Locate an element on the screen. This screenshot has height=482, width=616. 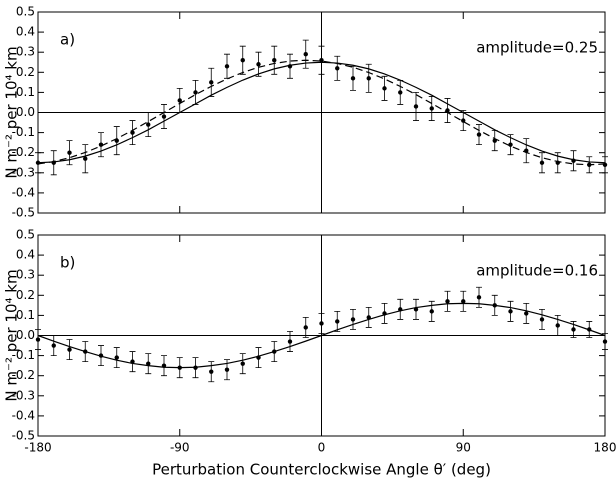
panel-label: b) is located at coordinates (67, 263).